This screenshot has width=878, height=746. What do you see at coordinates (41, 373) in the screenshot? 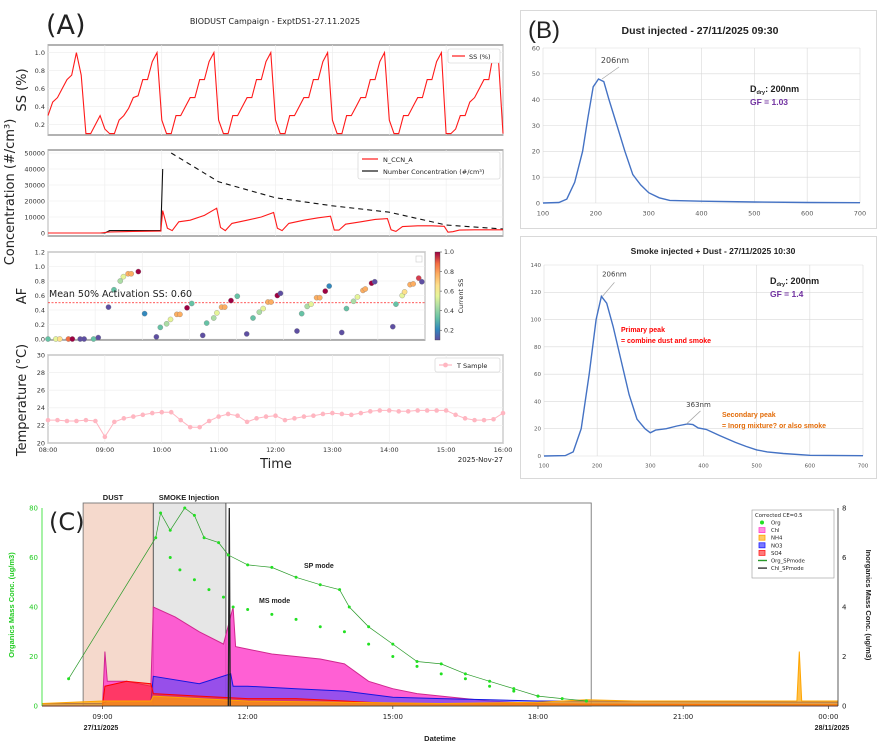
I see `temp-ytick-label: 28` at bounding box center [41, 373].